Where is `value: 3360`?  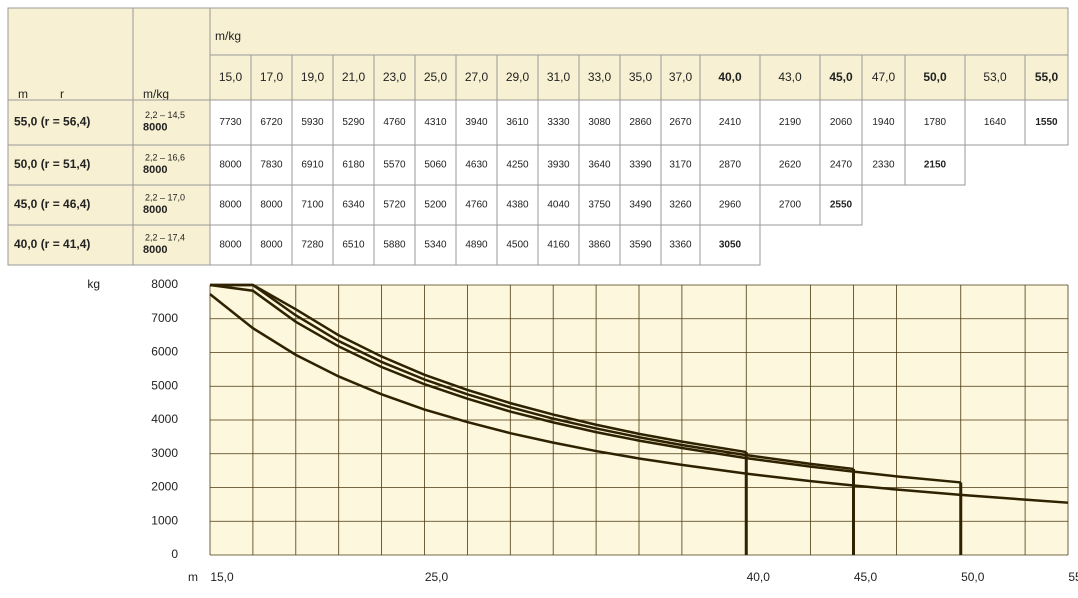 value: 3360 is located at coordinates (680, 245).